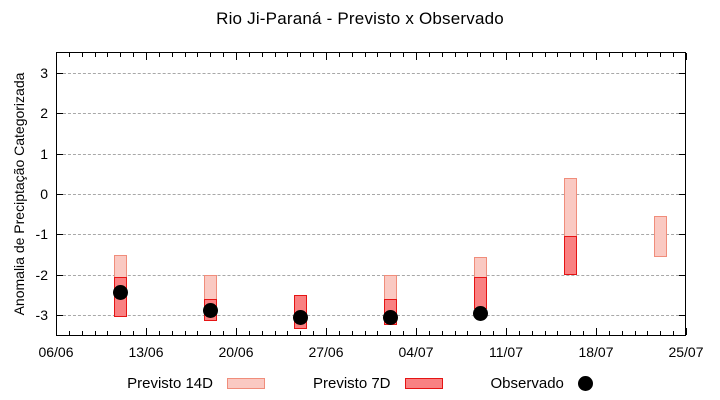 The height and width of the screenshot is (400, 720). I want to click on y-tick-label: -3, so click(41, 315).